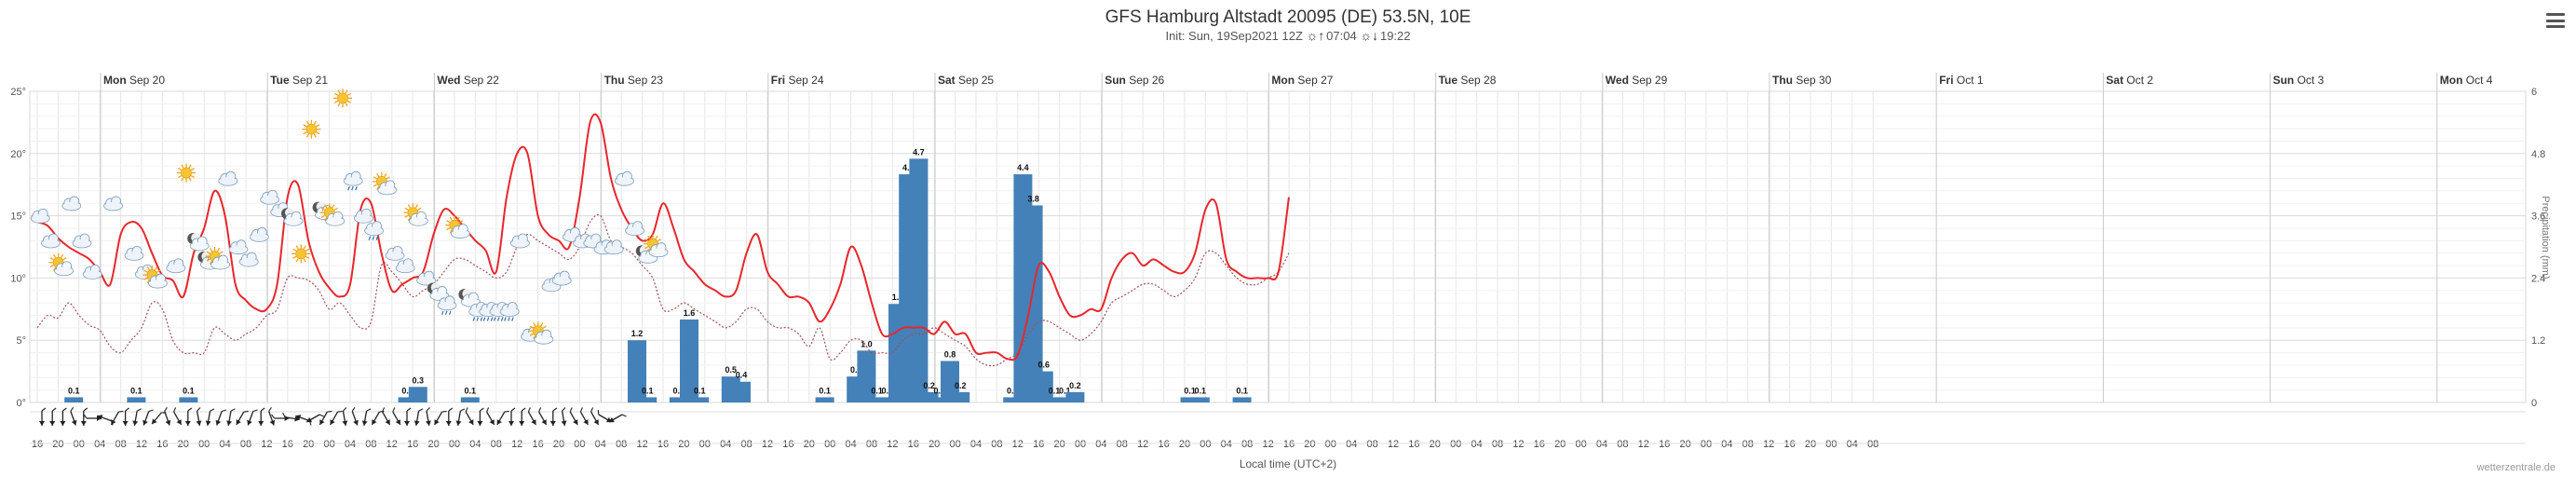  Describe the element at coordinates (2545, 237) in the screenshot. I see `y-axis-right-label: Precipitation (mm)` at that location.